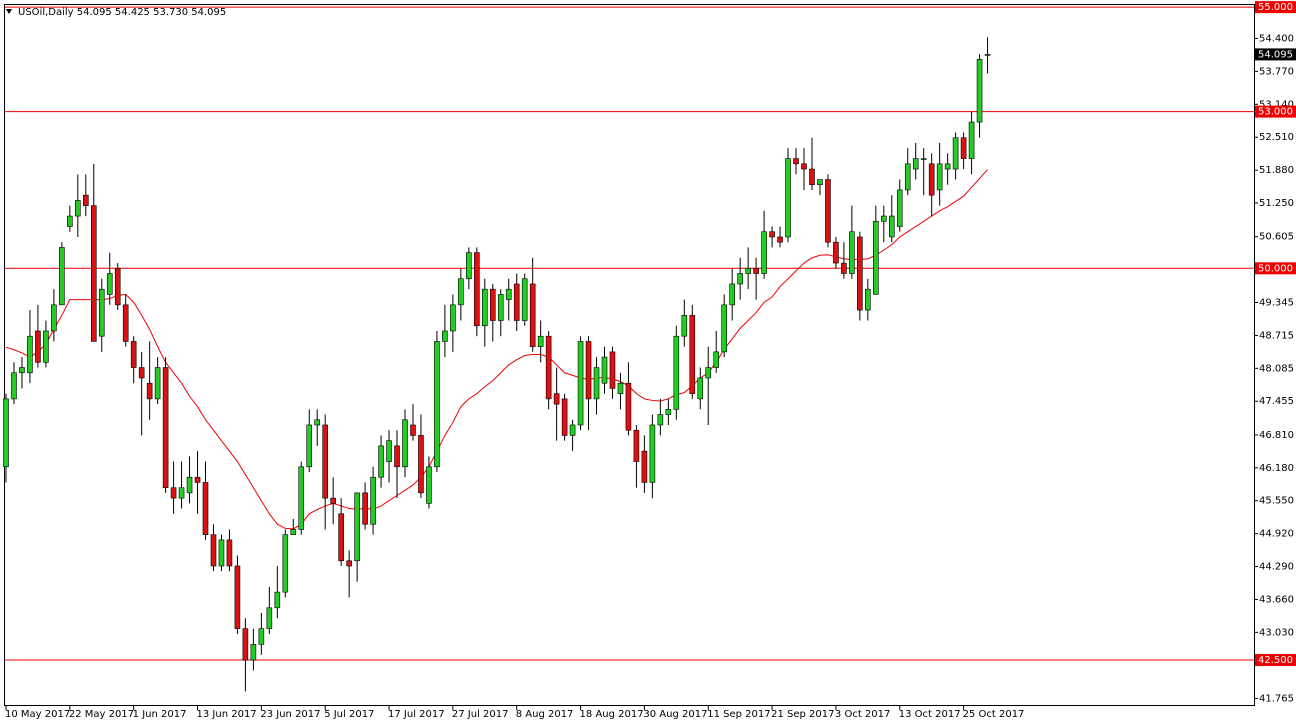 This screenshot has width=1296, height=725. I want to click on x-tick-label: 11 Sep 2017, so click(738, 714).